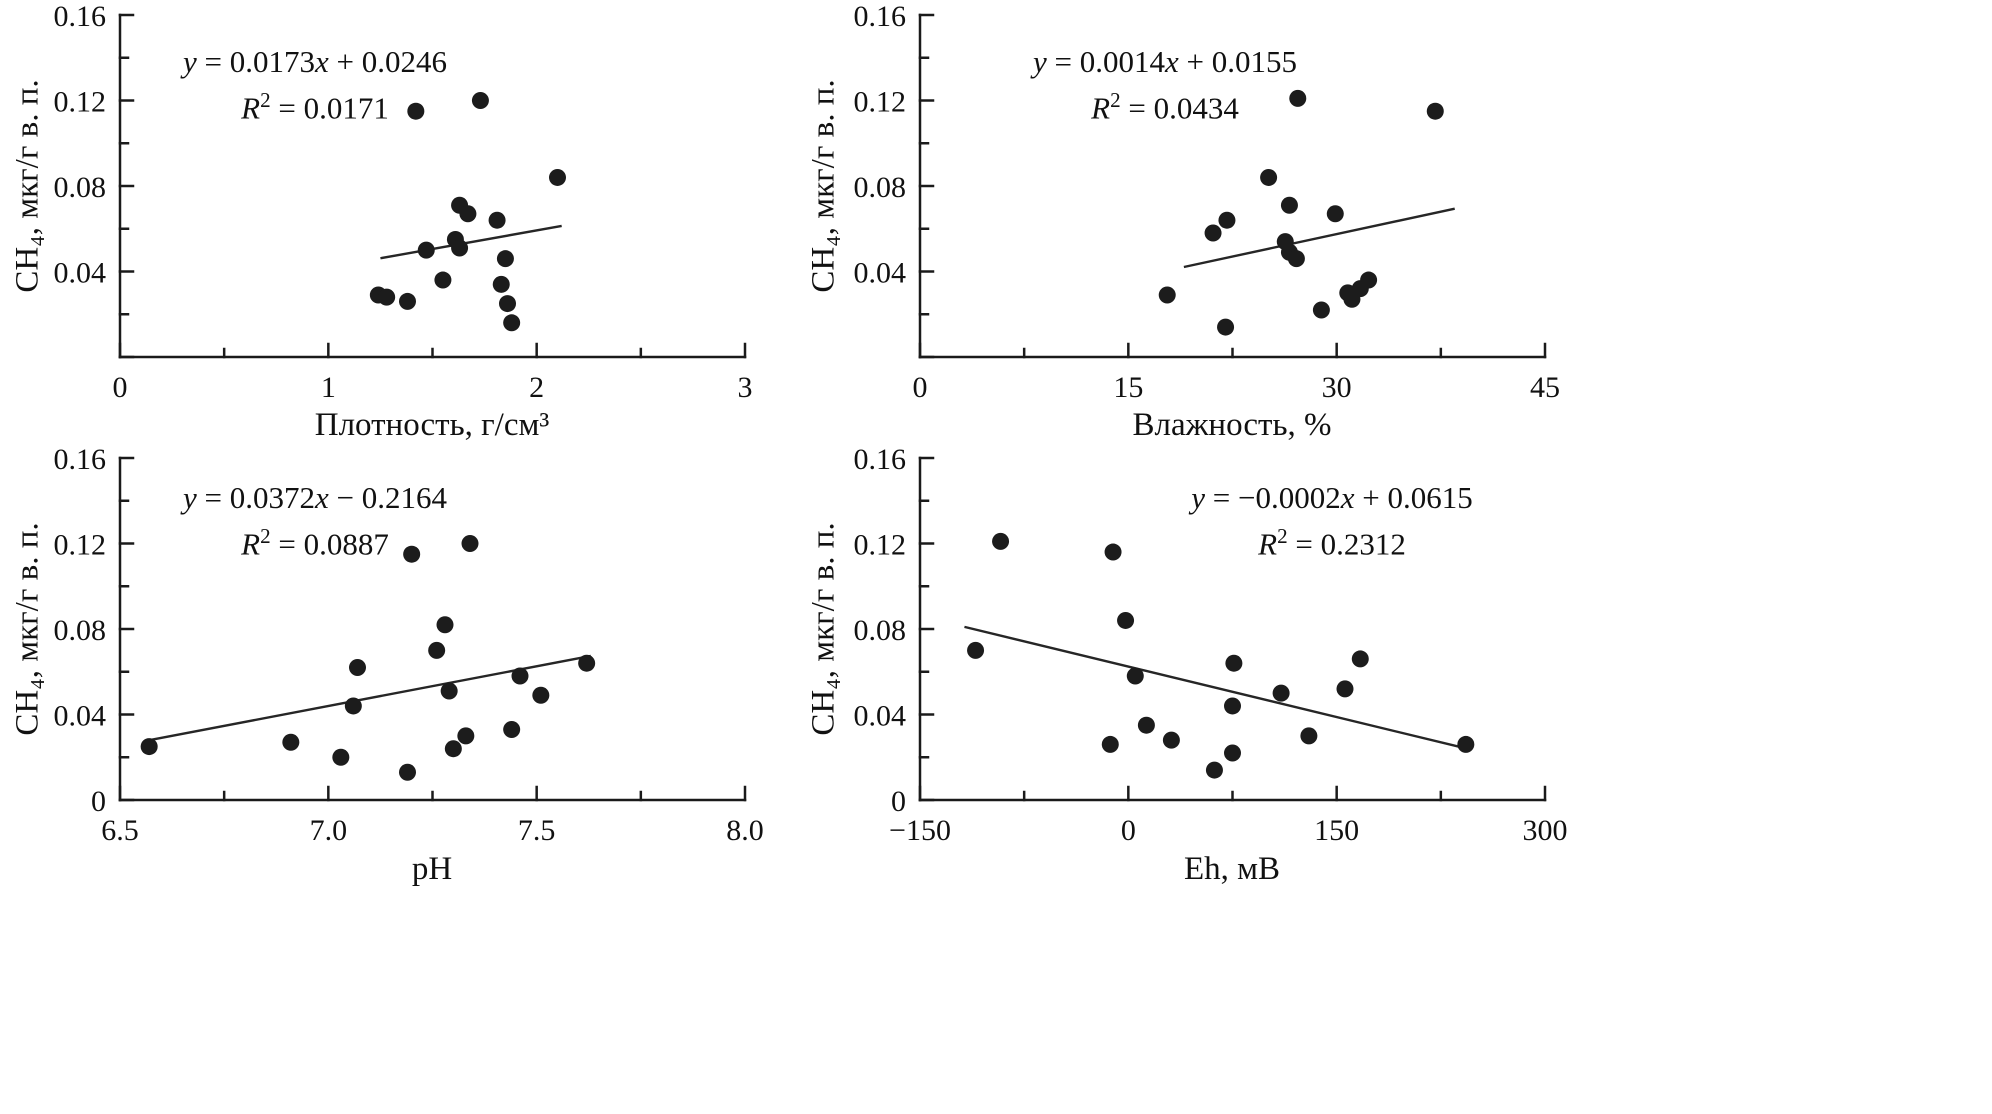 This screenshot has height=1114, width=1992. What do you see at coordinates (120, 830) in the screenshot?
I see `x-tick-label: 6.5` at bounding box center [120, 830].